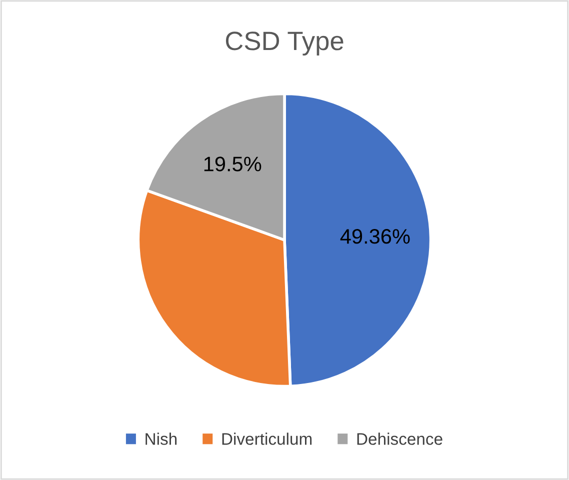  What do you see at coordinates (285, 44) in the screenshot?
I see `chart-title: CSD Type` at bounding box center [285, 44].